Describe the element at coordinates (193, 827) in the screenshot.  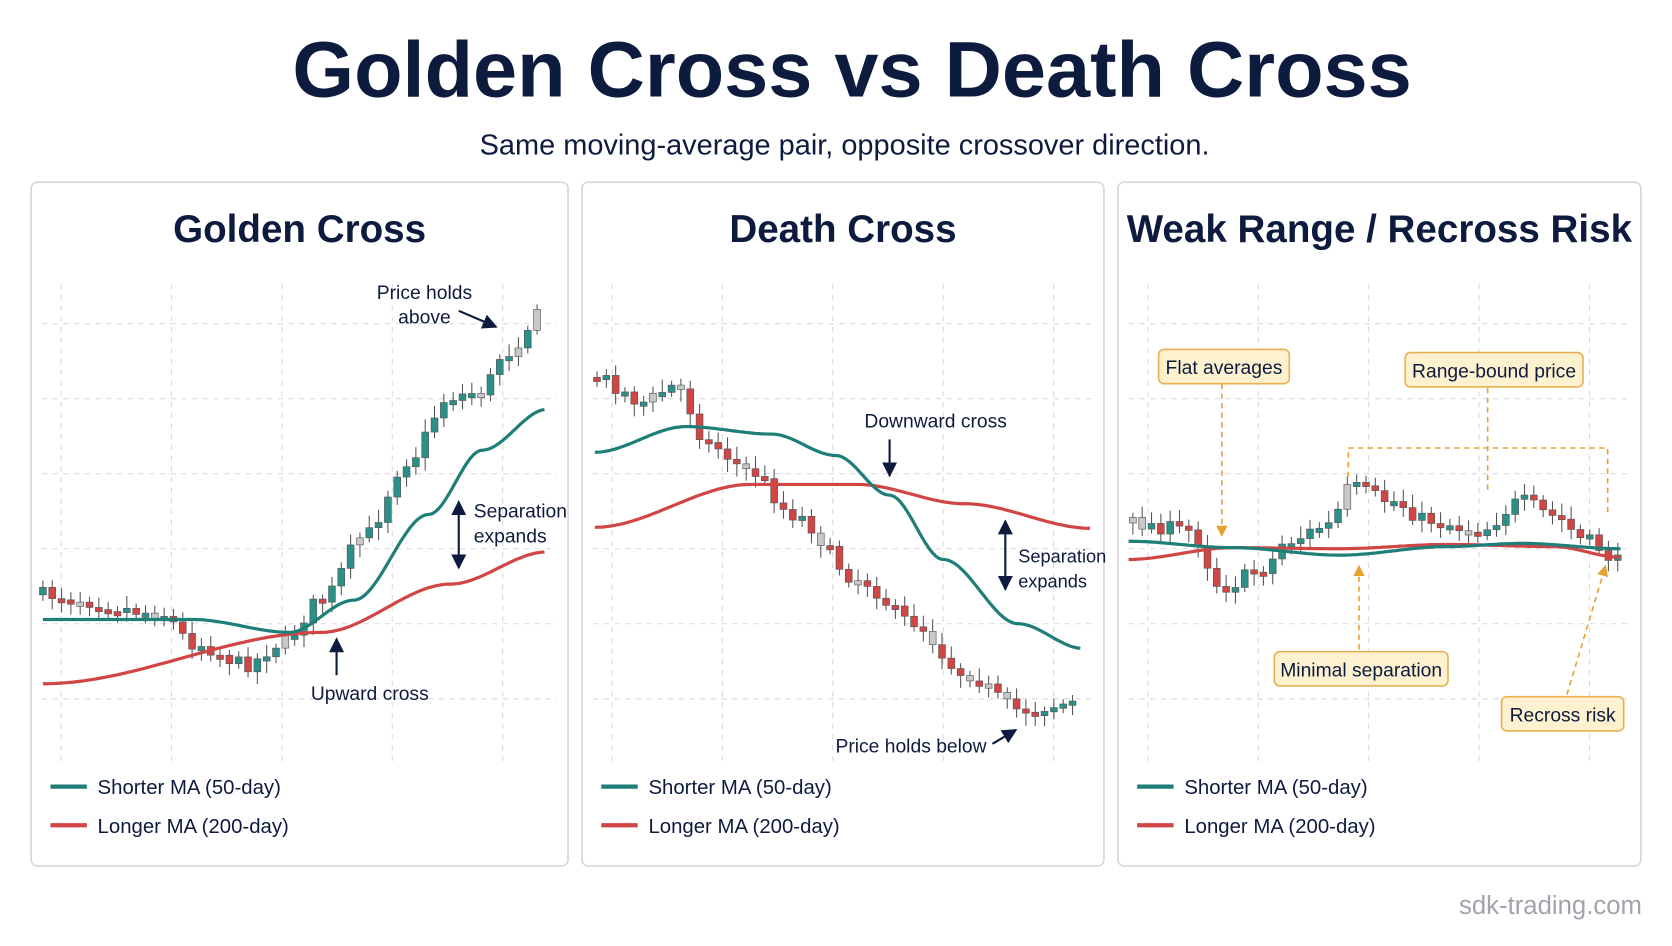
I see `legend-label: Longer MA (200-day)` at that location.